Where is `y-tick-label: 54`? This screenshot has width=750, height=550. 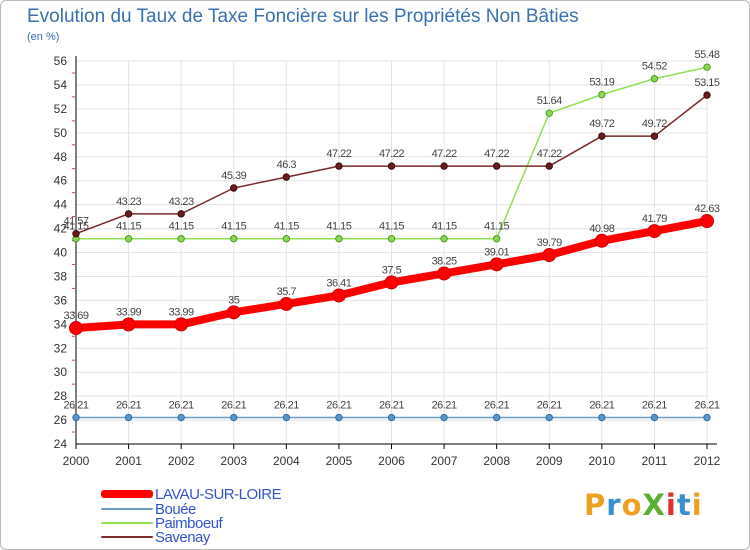 y-tick-label: 54 is located at coordinates (61, 85).